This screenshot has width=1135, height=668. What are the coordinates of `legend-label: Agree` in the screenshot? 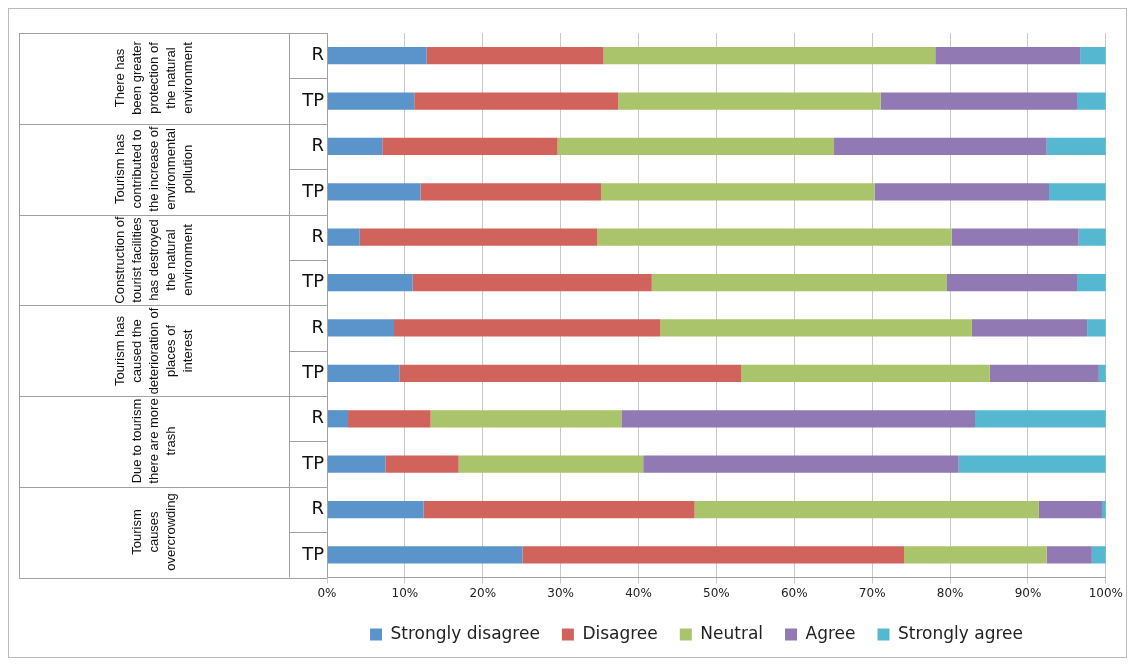 It's located at (830, 632).